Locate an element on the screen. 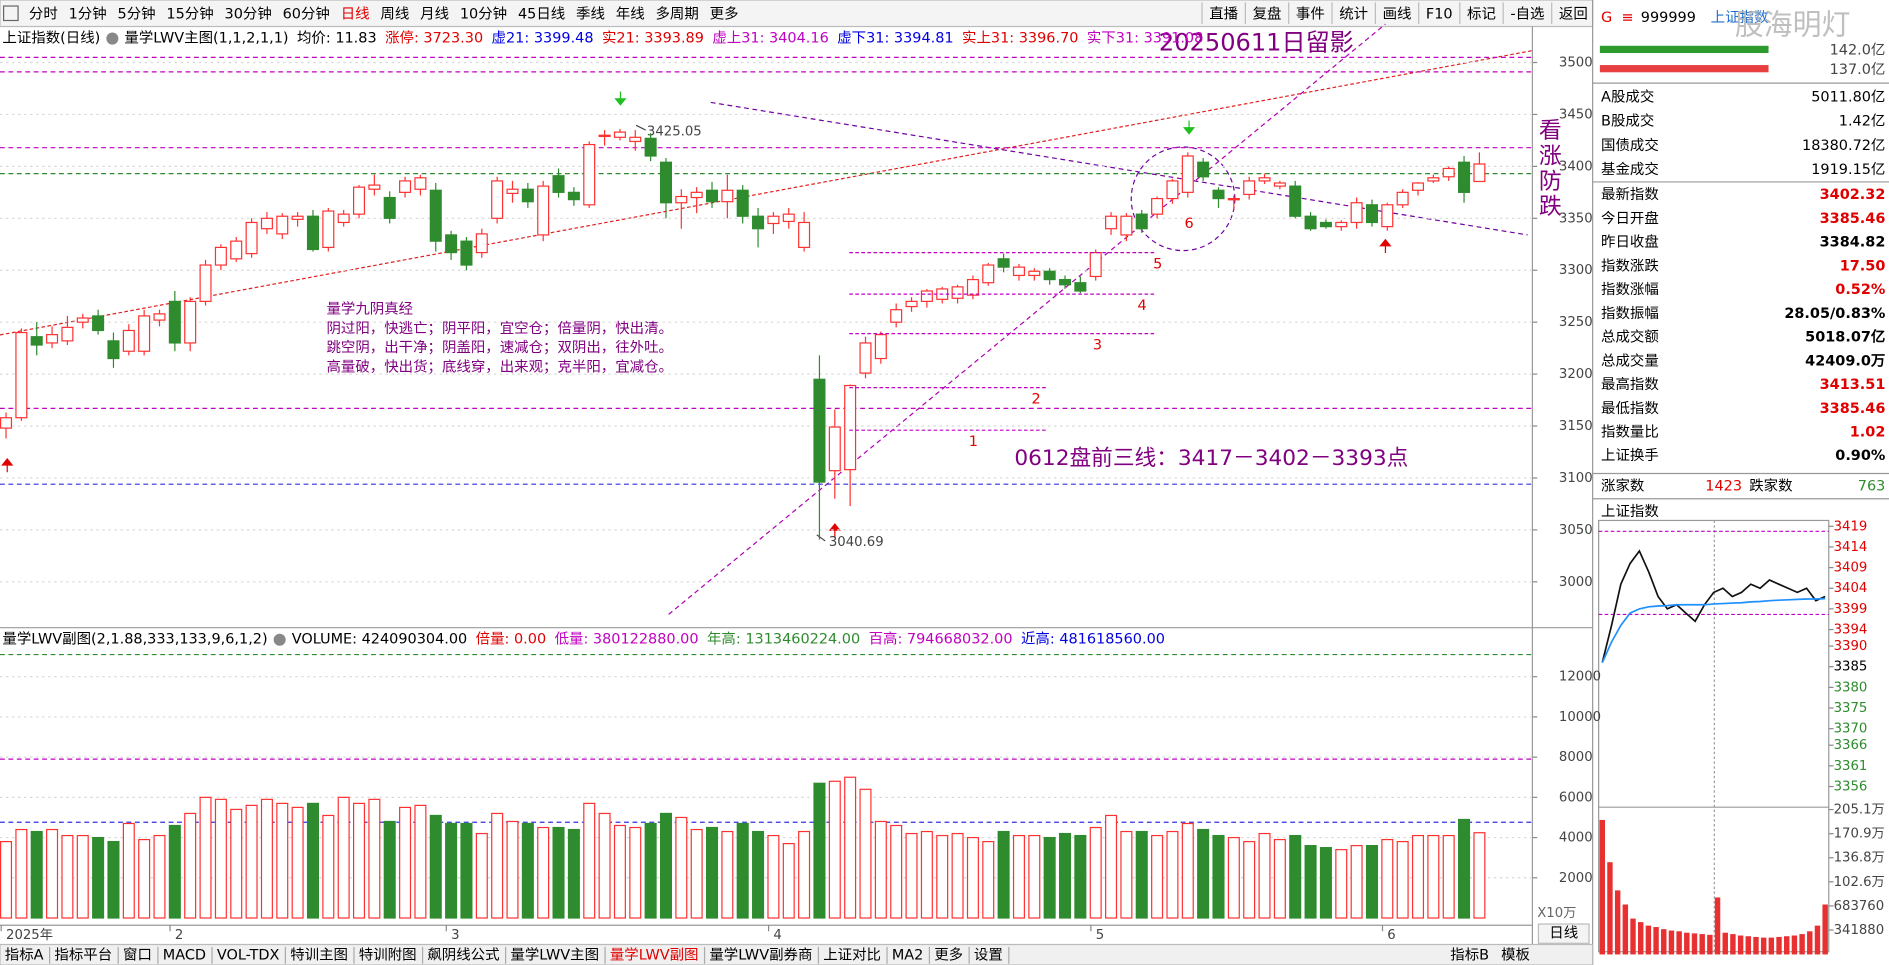 The image size is (1889, 965). bottom-tab: MACD is located at coordinates (184, 955).